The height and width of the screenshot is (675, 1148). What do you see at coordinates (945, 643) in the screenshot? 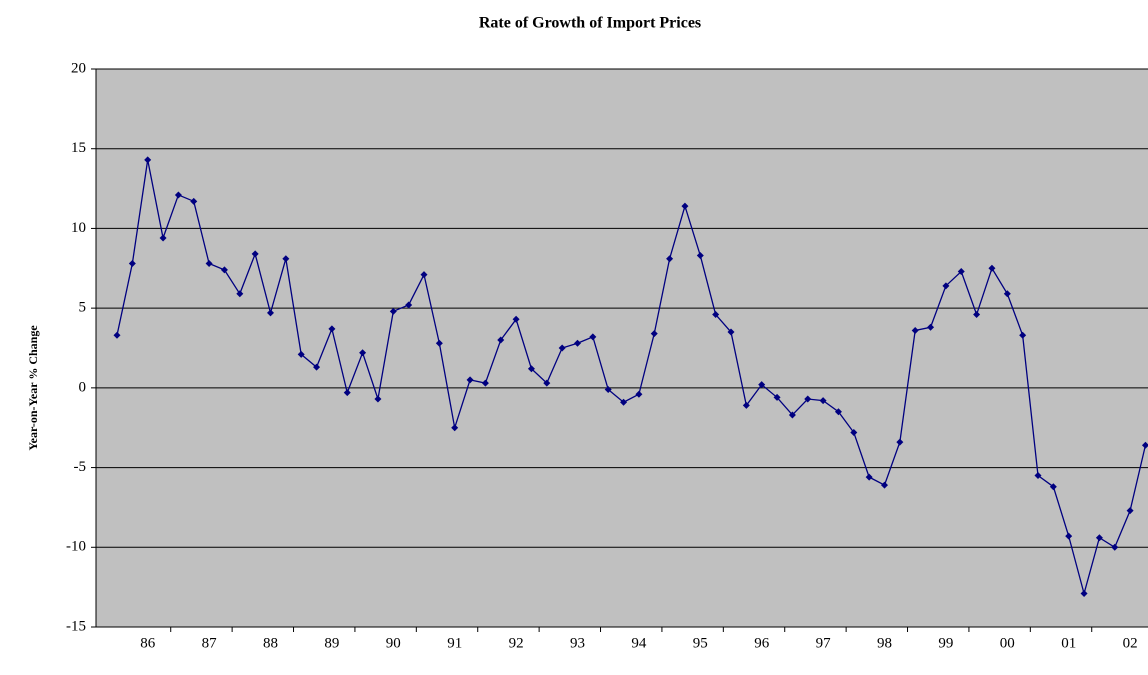
I see `x-tick-label: 99` at bounding box center [945, 643].